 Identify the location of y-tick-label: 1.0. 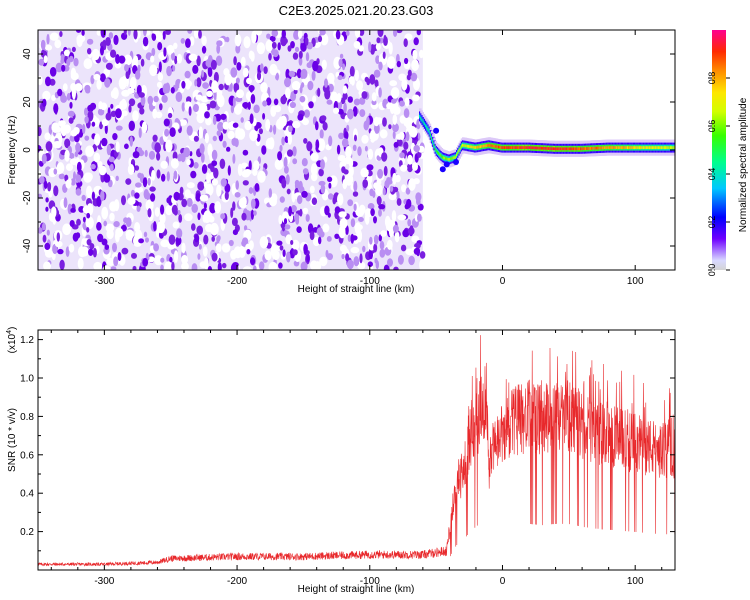
(27, 379).